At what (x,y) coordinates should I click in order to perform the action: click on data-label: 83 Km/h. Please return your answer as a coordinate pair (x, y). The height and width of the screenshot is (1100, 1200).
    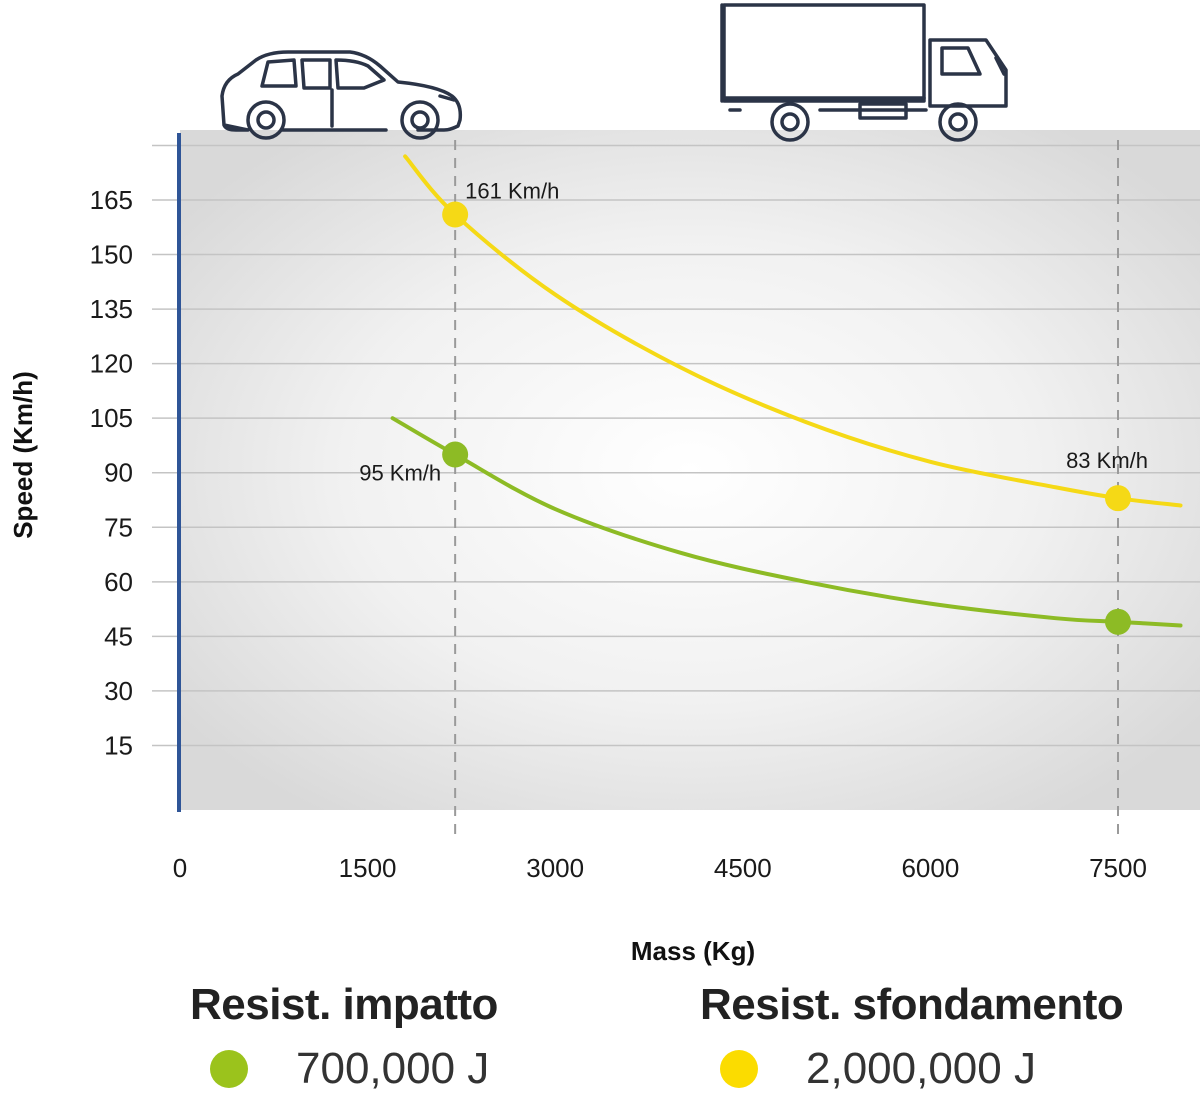
    Looking at the image, I should click on (1107, 460).